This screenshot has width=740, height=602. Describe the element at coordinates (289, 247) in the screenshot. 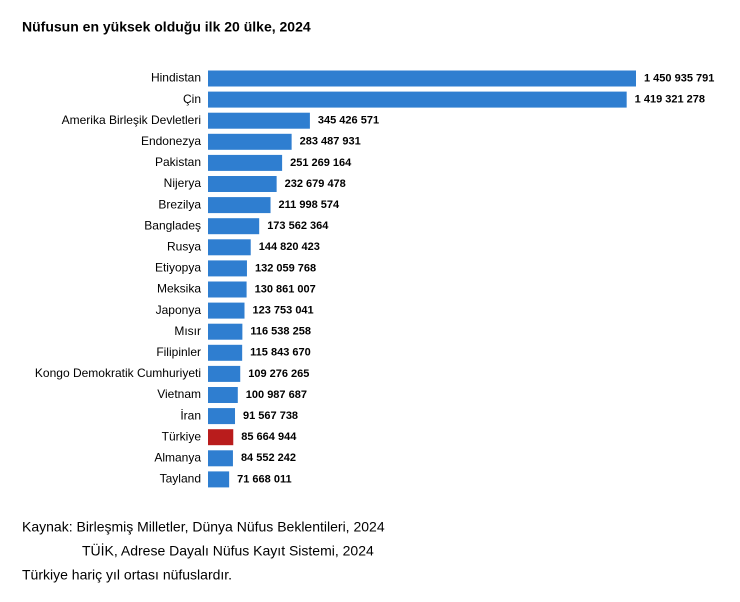

I see `value-label: 144 820 423` at that location.